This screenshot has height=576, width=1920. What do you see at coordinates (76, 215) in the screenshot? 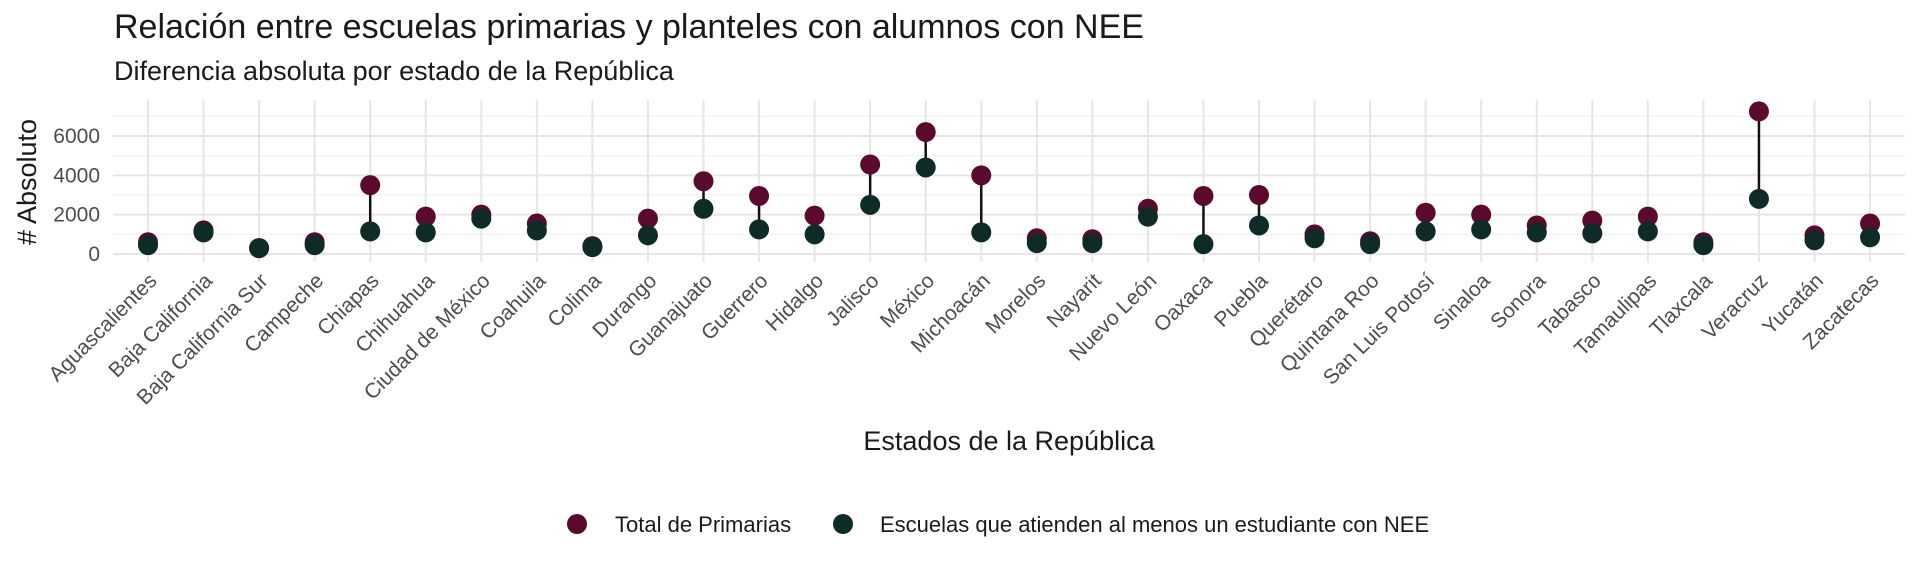
I see `y-tick-label: 2000` at bounding box center [76, 215].